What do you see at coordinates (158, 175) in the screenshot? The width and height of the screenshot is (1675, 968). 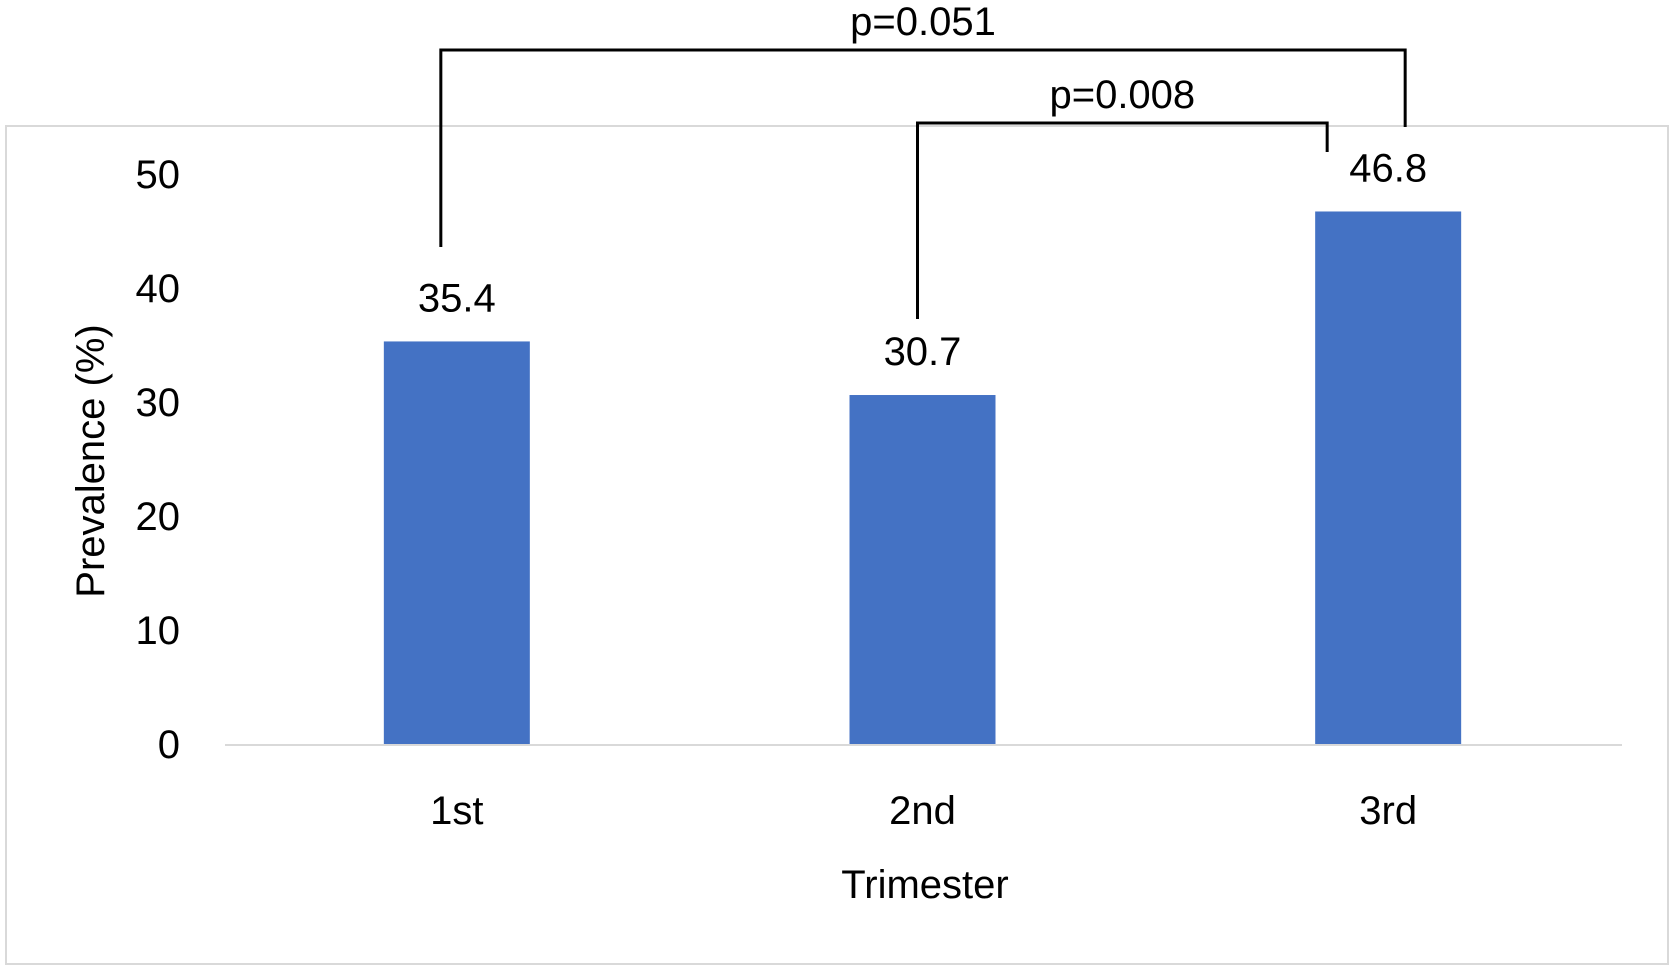 I see `y-tick-label: 50` at bounding box center [158, 175].